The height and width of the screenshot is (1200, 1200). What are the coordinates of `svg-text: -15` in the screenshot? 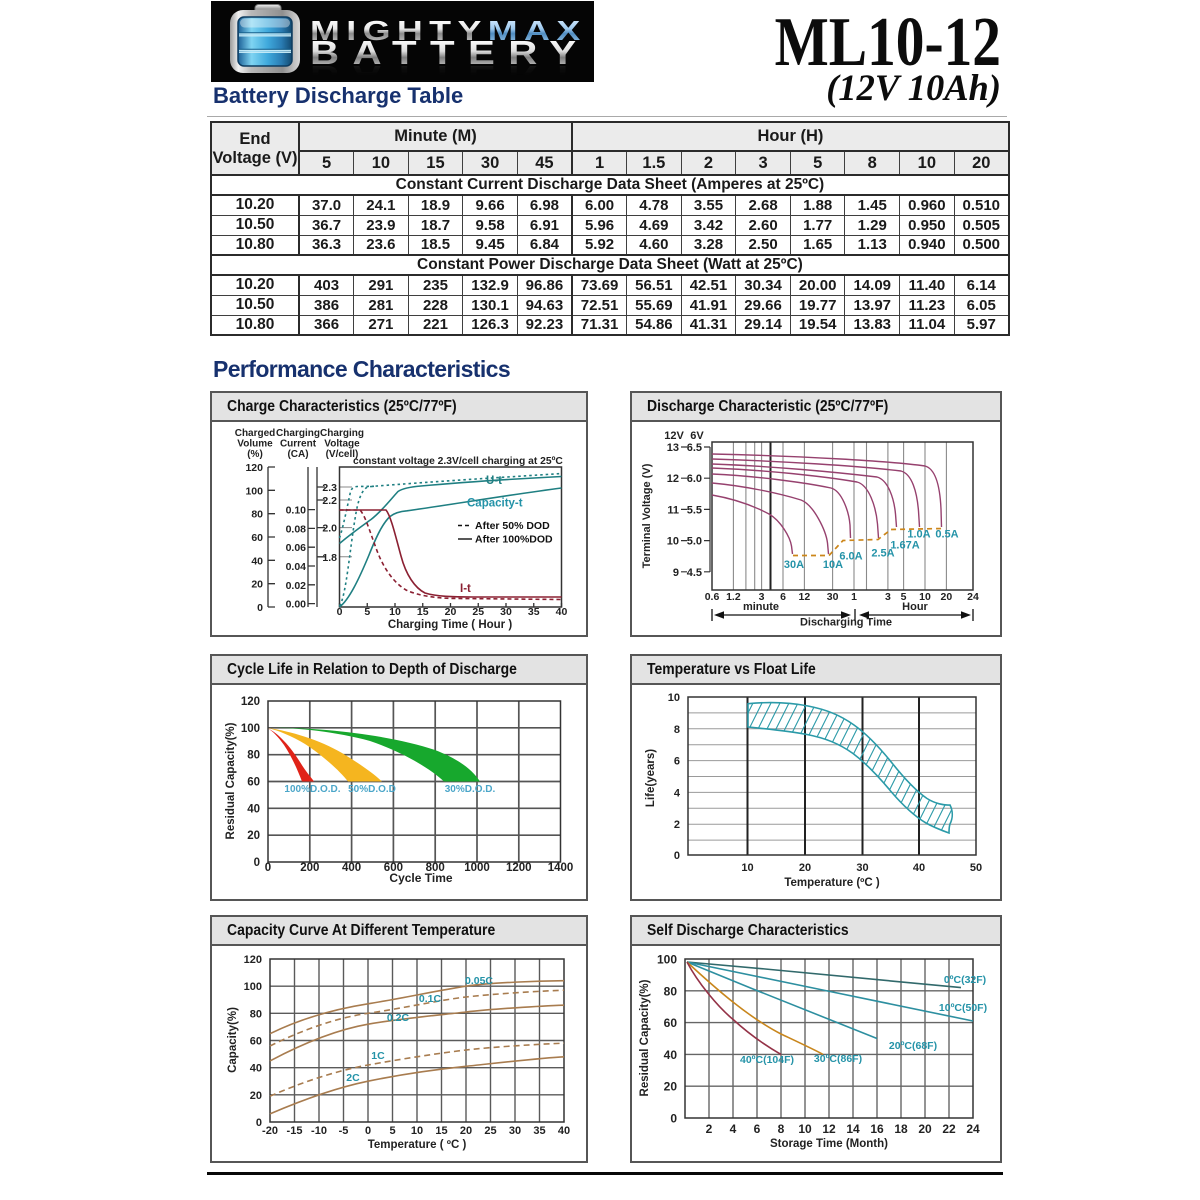 It's located at (295, 1131).